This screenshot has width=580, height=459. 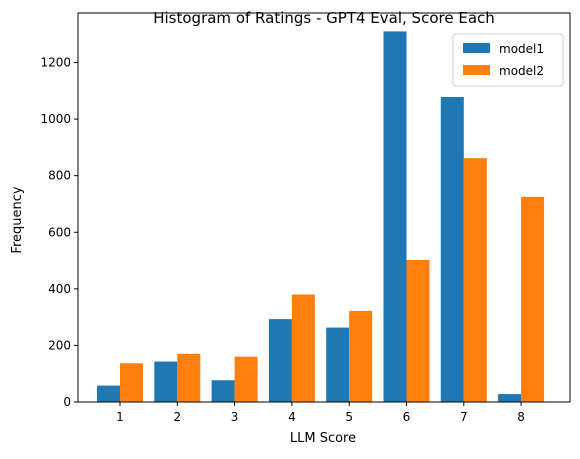 I want to click on legend-swatch-model1, so click(x=476, y=48).